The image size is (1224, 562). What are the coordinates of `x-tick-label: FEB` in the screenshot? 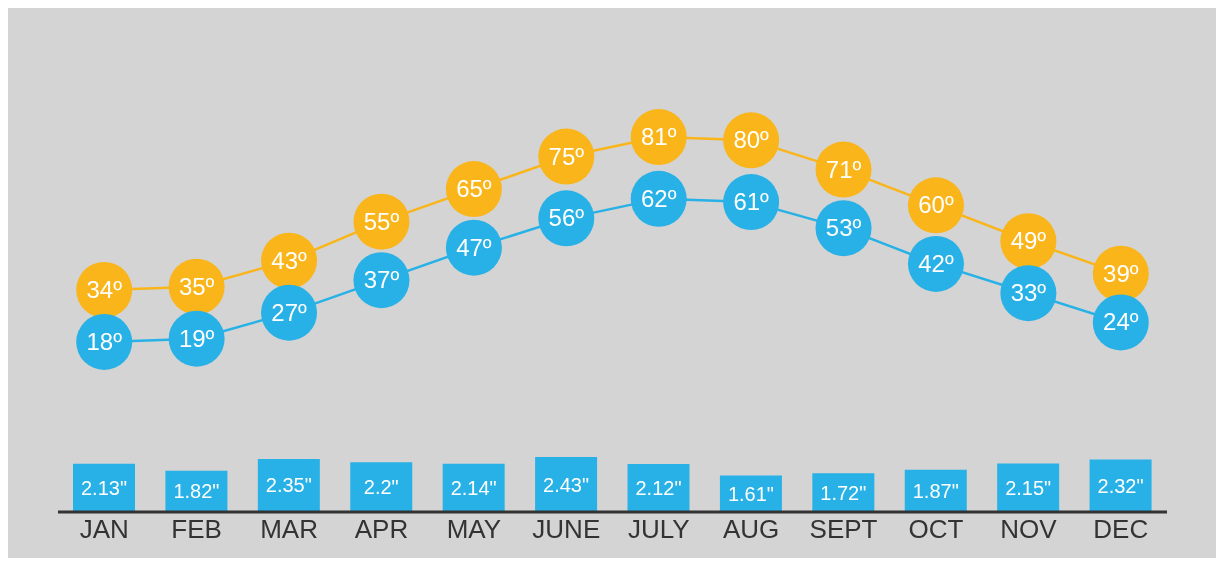 It's located at (196, 529).